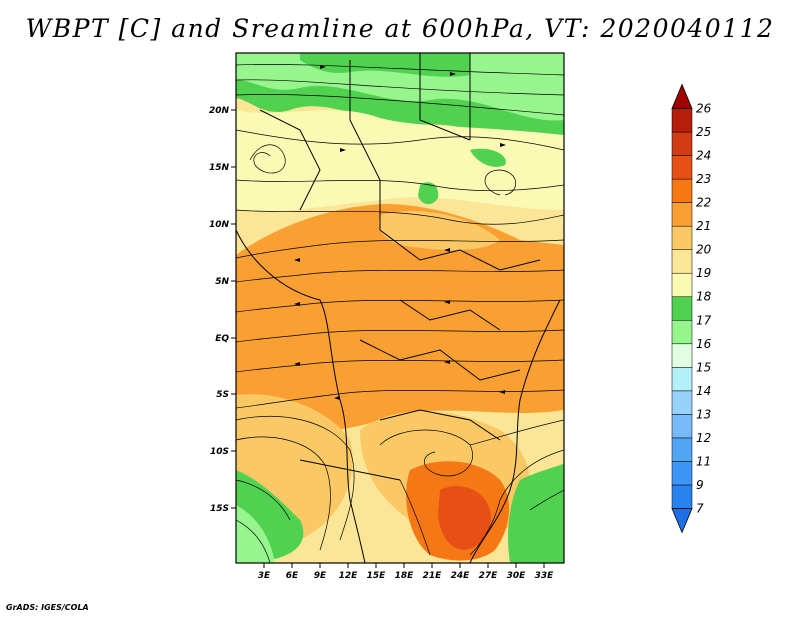 The height and width of the screenshot is (618, 800). What do you see at coordinates (517, 576) in the screenshot?
I see `lon-label: 30E` at bounding box center [517, 576].